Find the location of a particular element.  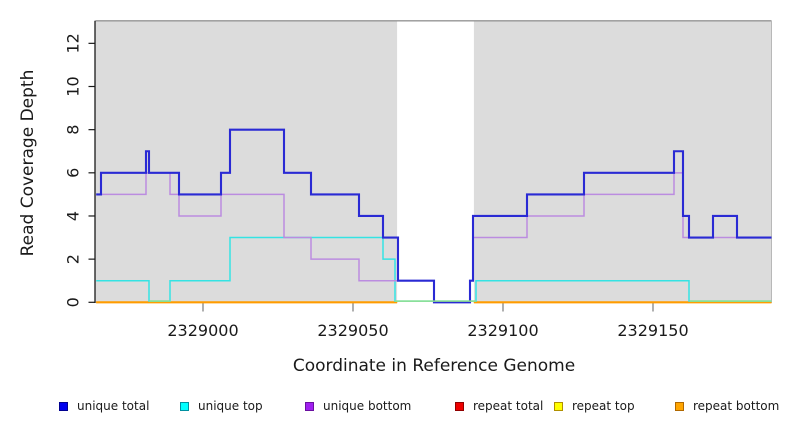

y-tick-label: 12 is located at coordinates (73, 43).